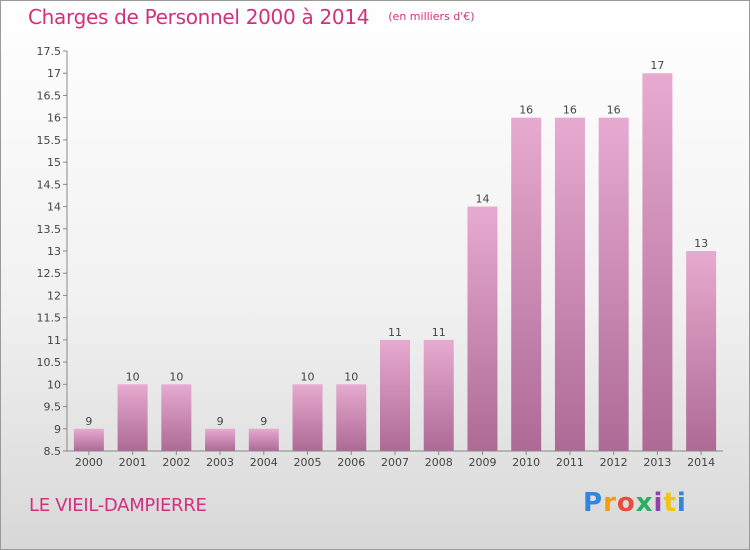  What do you see at coordinates (49, 51) in the screenshot?
I see `y-tick-label: 17.5` at bounding box center [49, 51].